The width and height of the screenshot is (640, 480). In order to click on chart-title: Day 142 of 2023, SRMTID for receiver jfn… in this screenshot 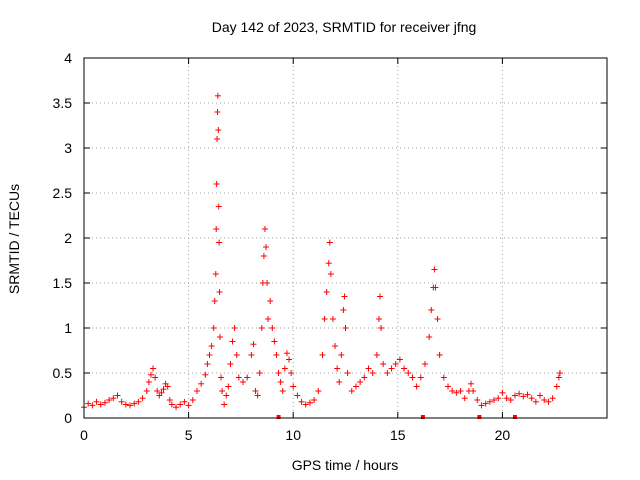, I will do `click(344, 27)`.